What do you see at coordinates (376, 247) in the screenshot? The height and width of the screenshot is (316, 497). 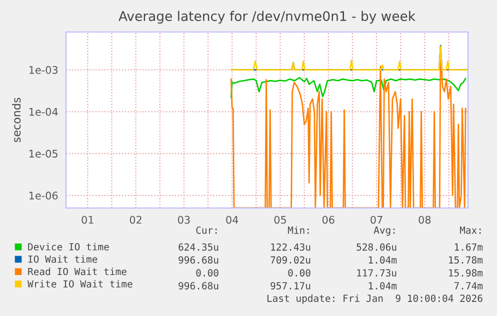 I see `text: 528.06u` at bounding box center [376, 247].